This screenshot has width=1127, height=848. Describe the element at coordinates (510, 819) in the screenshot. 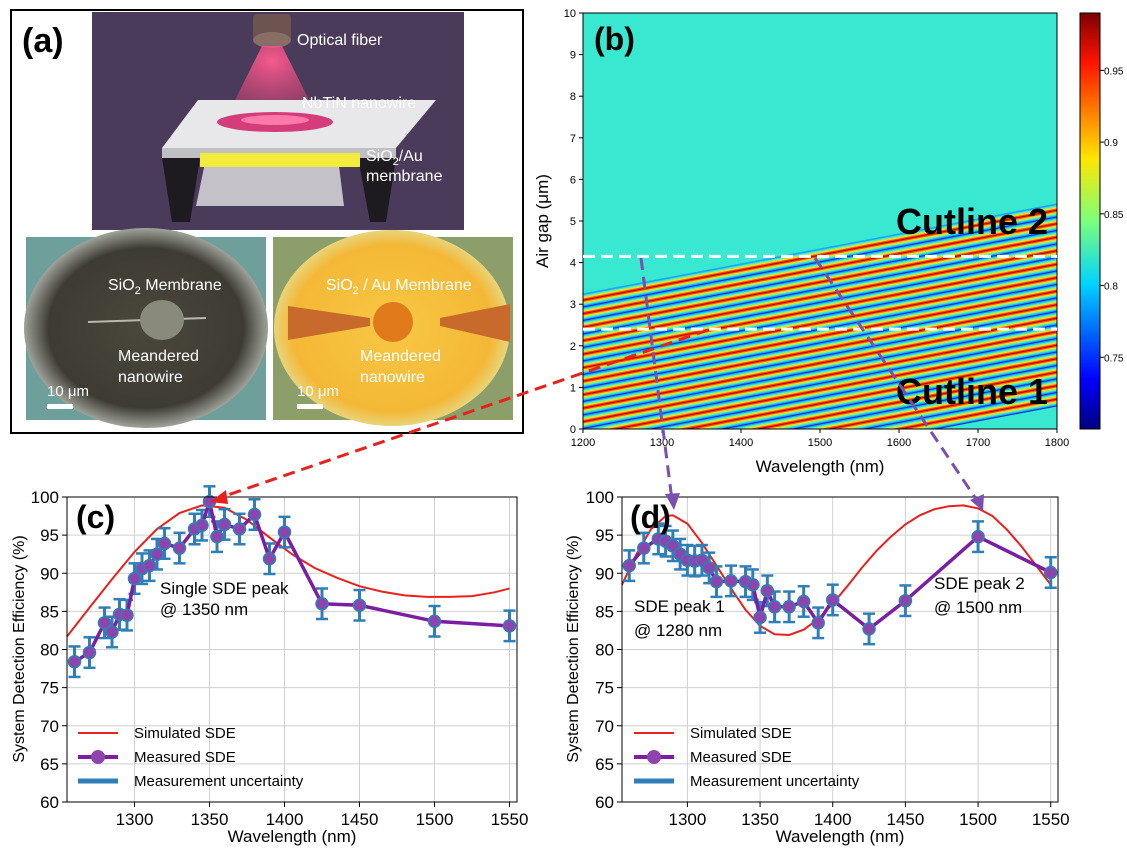

I see `x-tick-label: 1550` at that location.